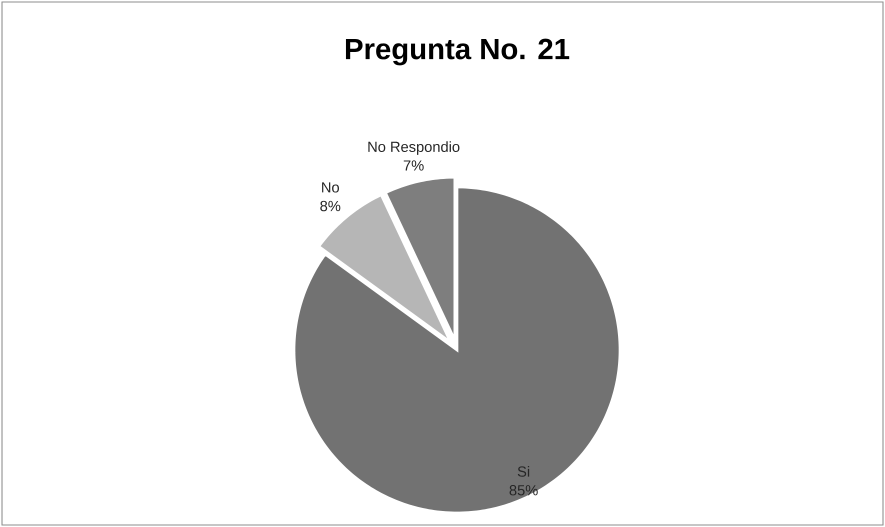  What do you see at coordinates (414, 165) in the screenshot?
I see `data-label: 7%` at bounding box center [414, 165].